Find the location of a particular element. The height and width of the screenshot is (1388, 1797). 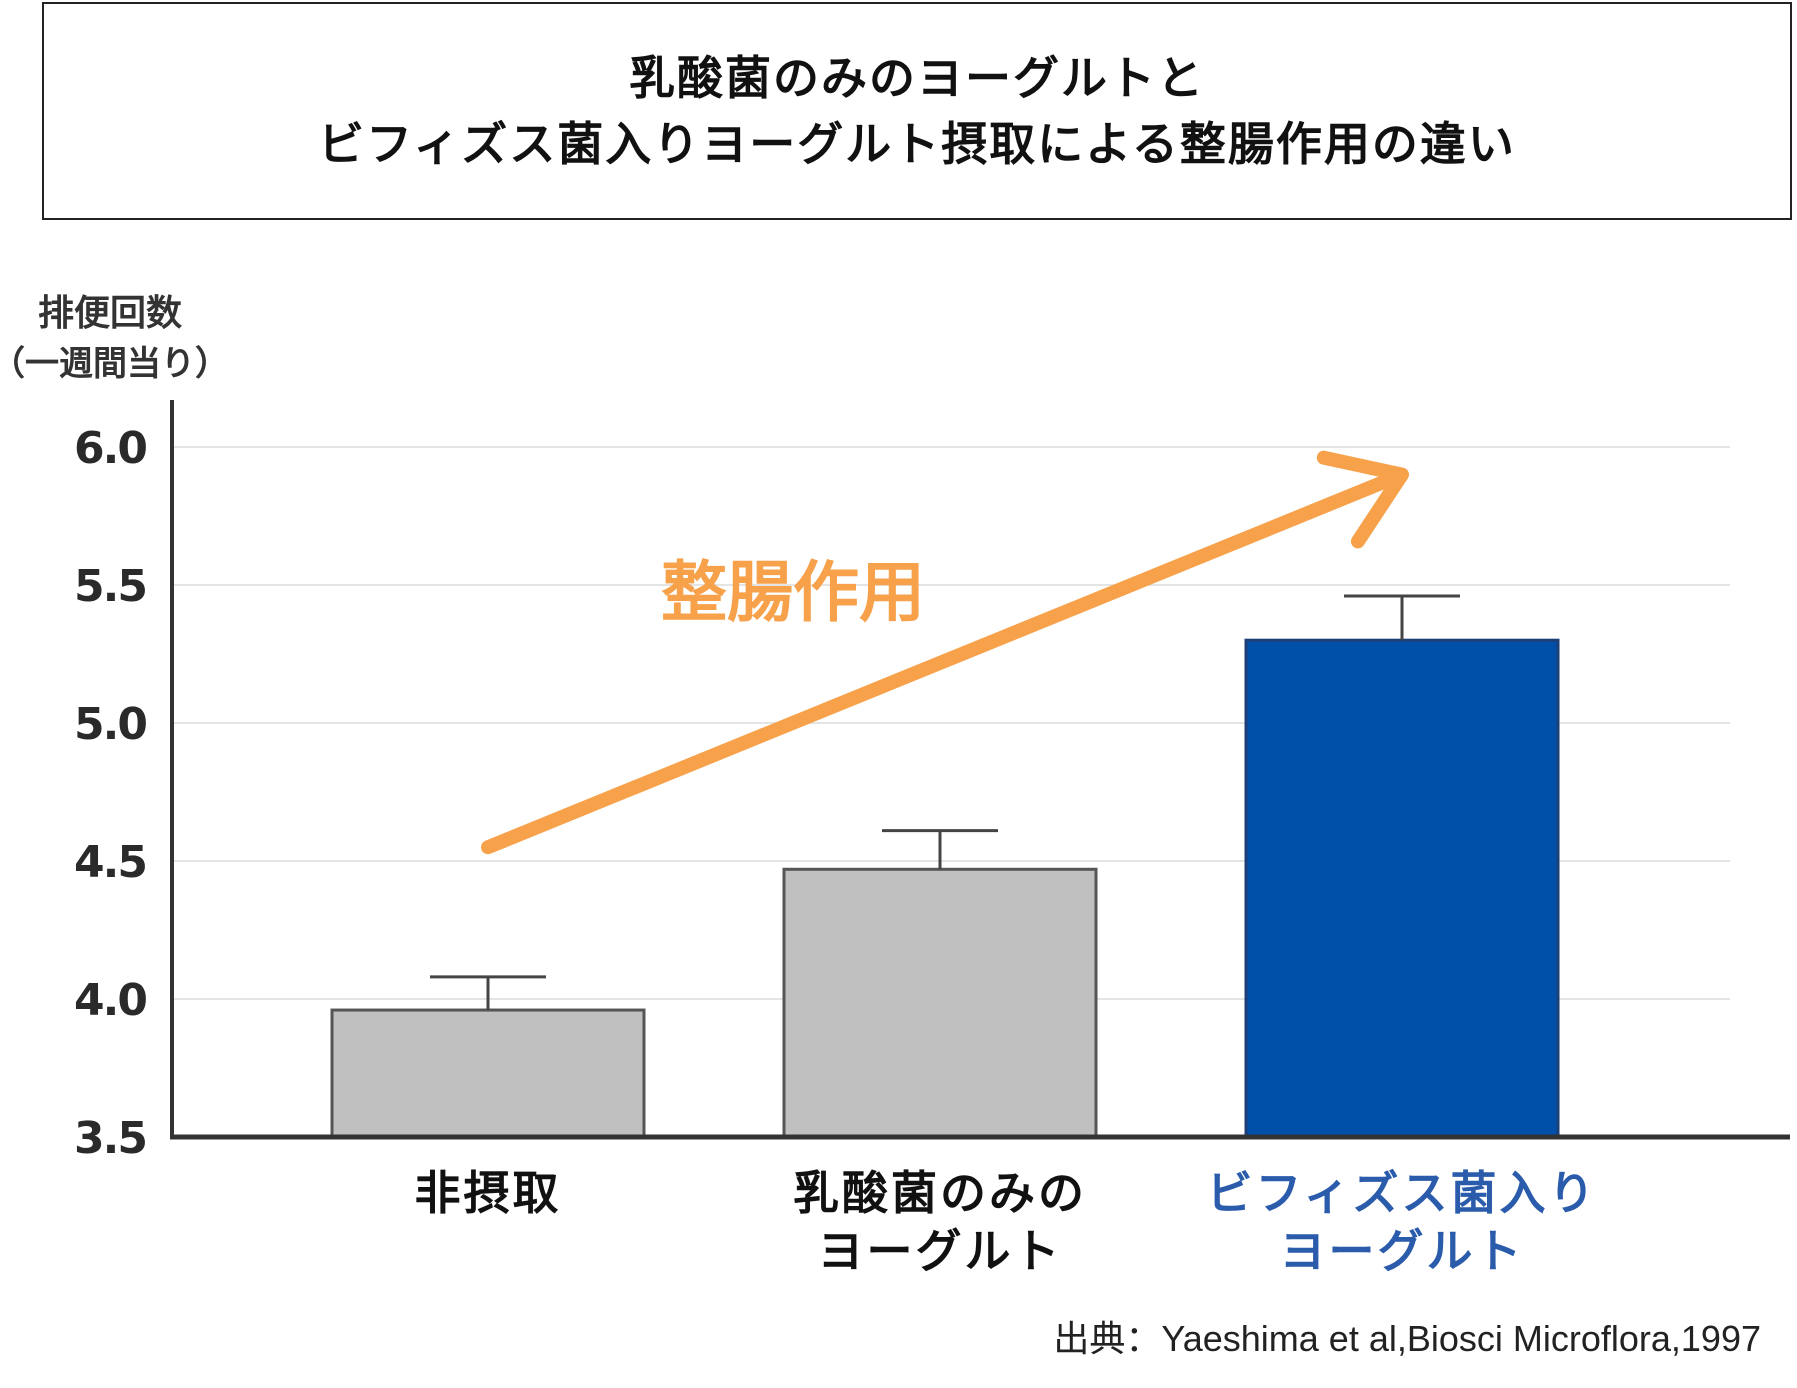

y-axis-label-unit: （一週間当り） is located at coordinates (114, 364).